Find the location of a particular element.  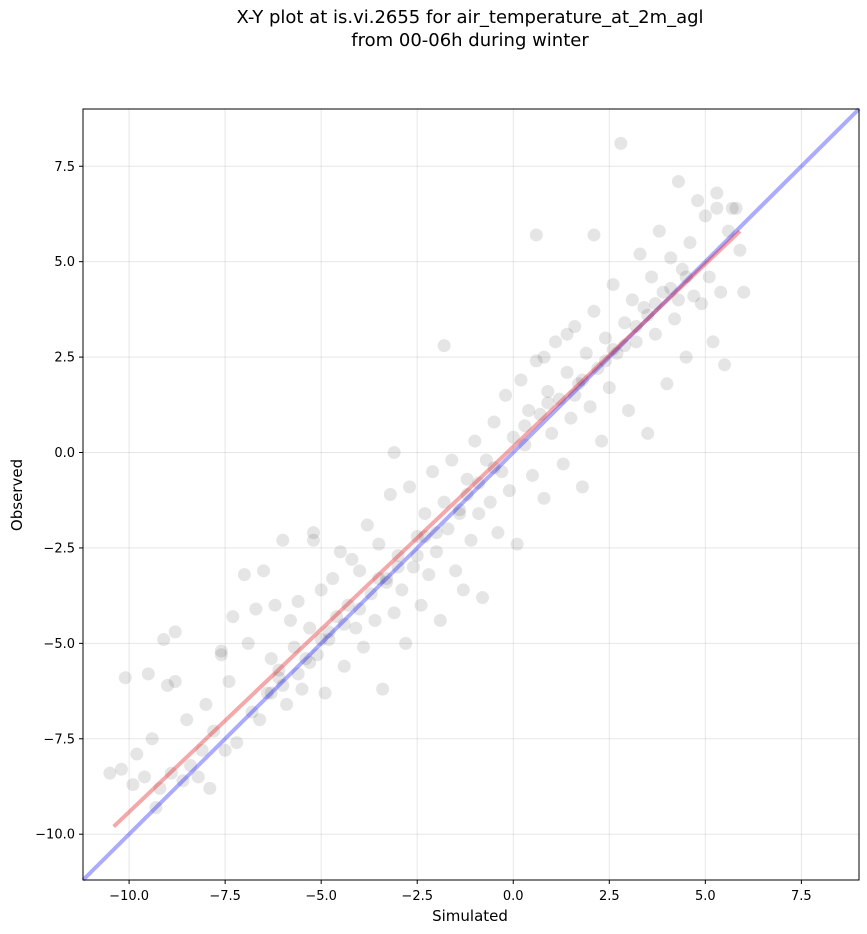

x-tick-label: −10.0 is located at coordinates (129, 896).